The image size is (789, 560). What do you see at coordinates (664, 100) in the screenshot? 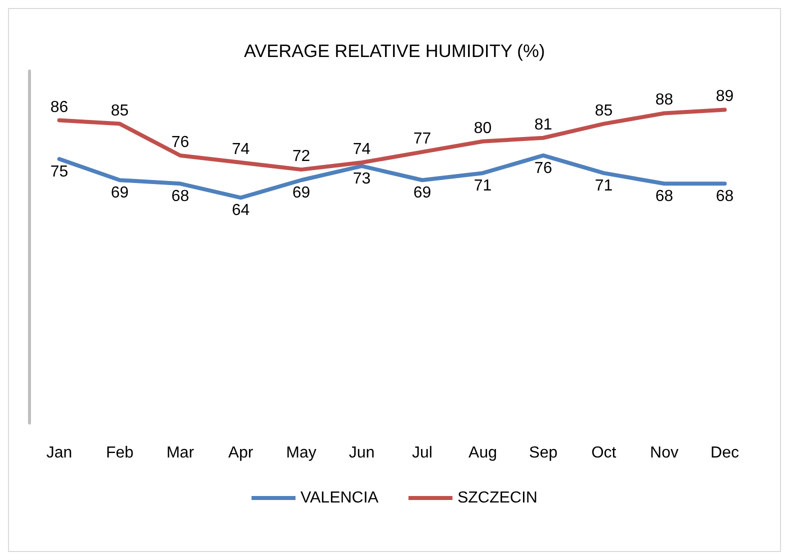
I see `data-label: 88` at bounding box center [664, 100].